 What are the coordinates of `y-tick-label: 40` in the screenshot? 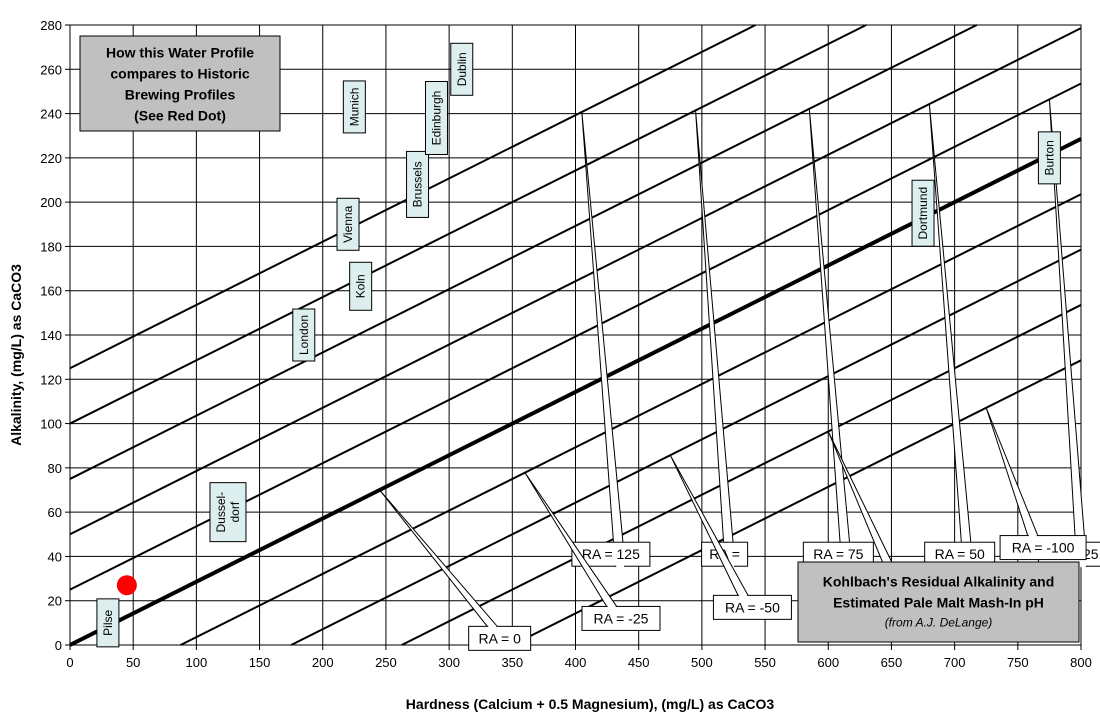 It's located at (55, 556).